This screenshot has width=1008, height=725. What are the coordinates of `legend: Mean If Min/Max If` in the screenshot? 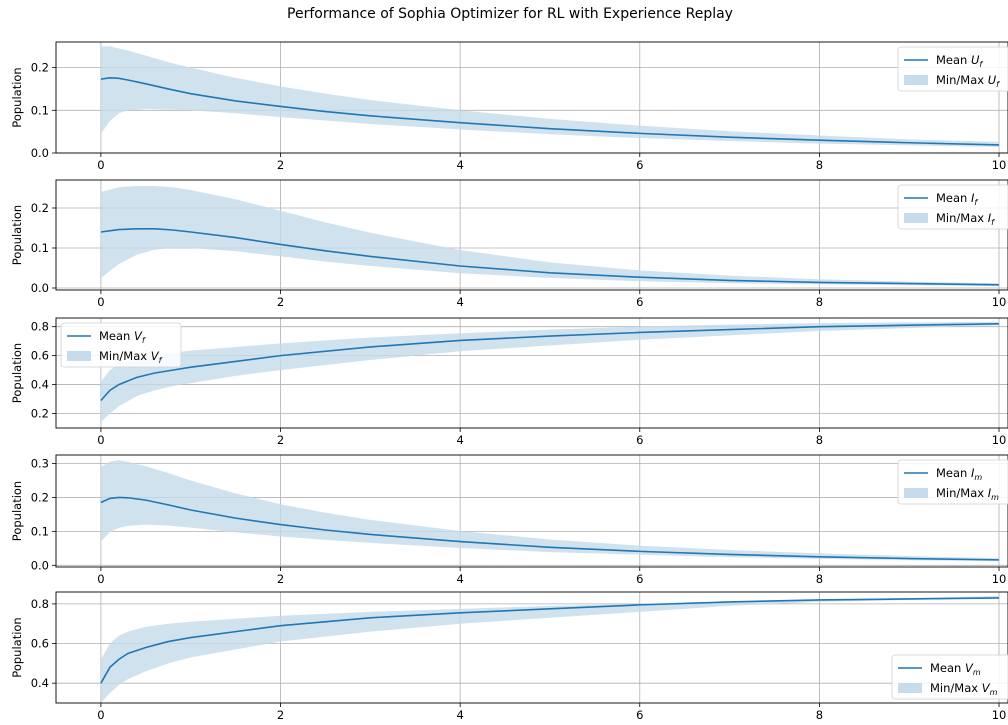 It's located at (952, 207).